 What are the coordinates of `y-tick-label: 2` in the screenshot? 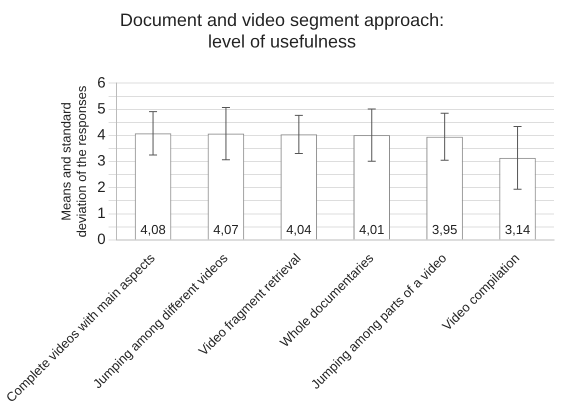 It's located at (101, 187).